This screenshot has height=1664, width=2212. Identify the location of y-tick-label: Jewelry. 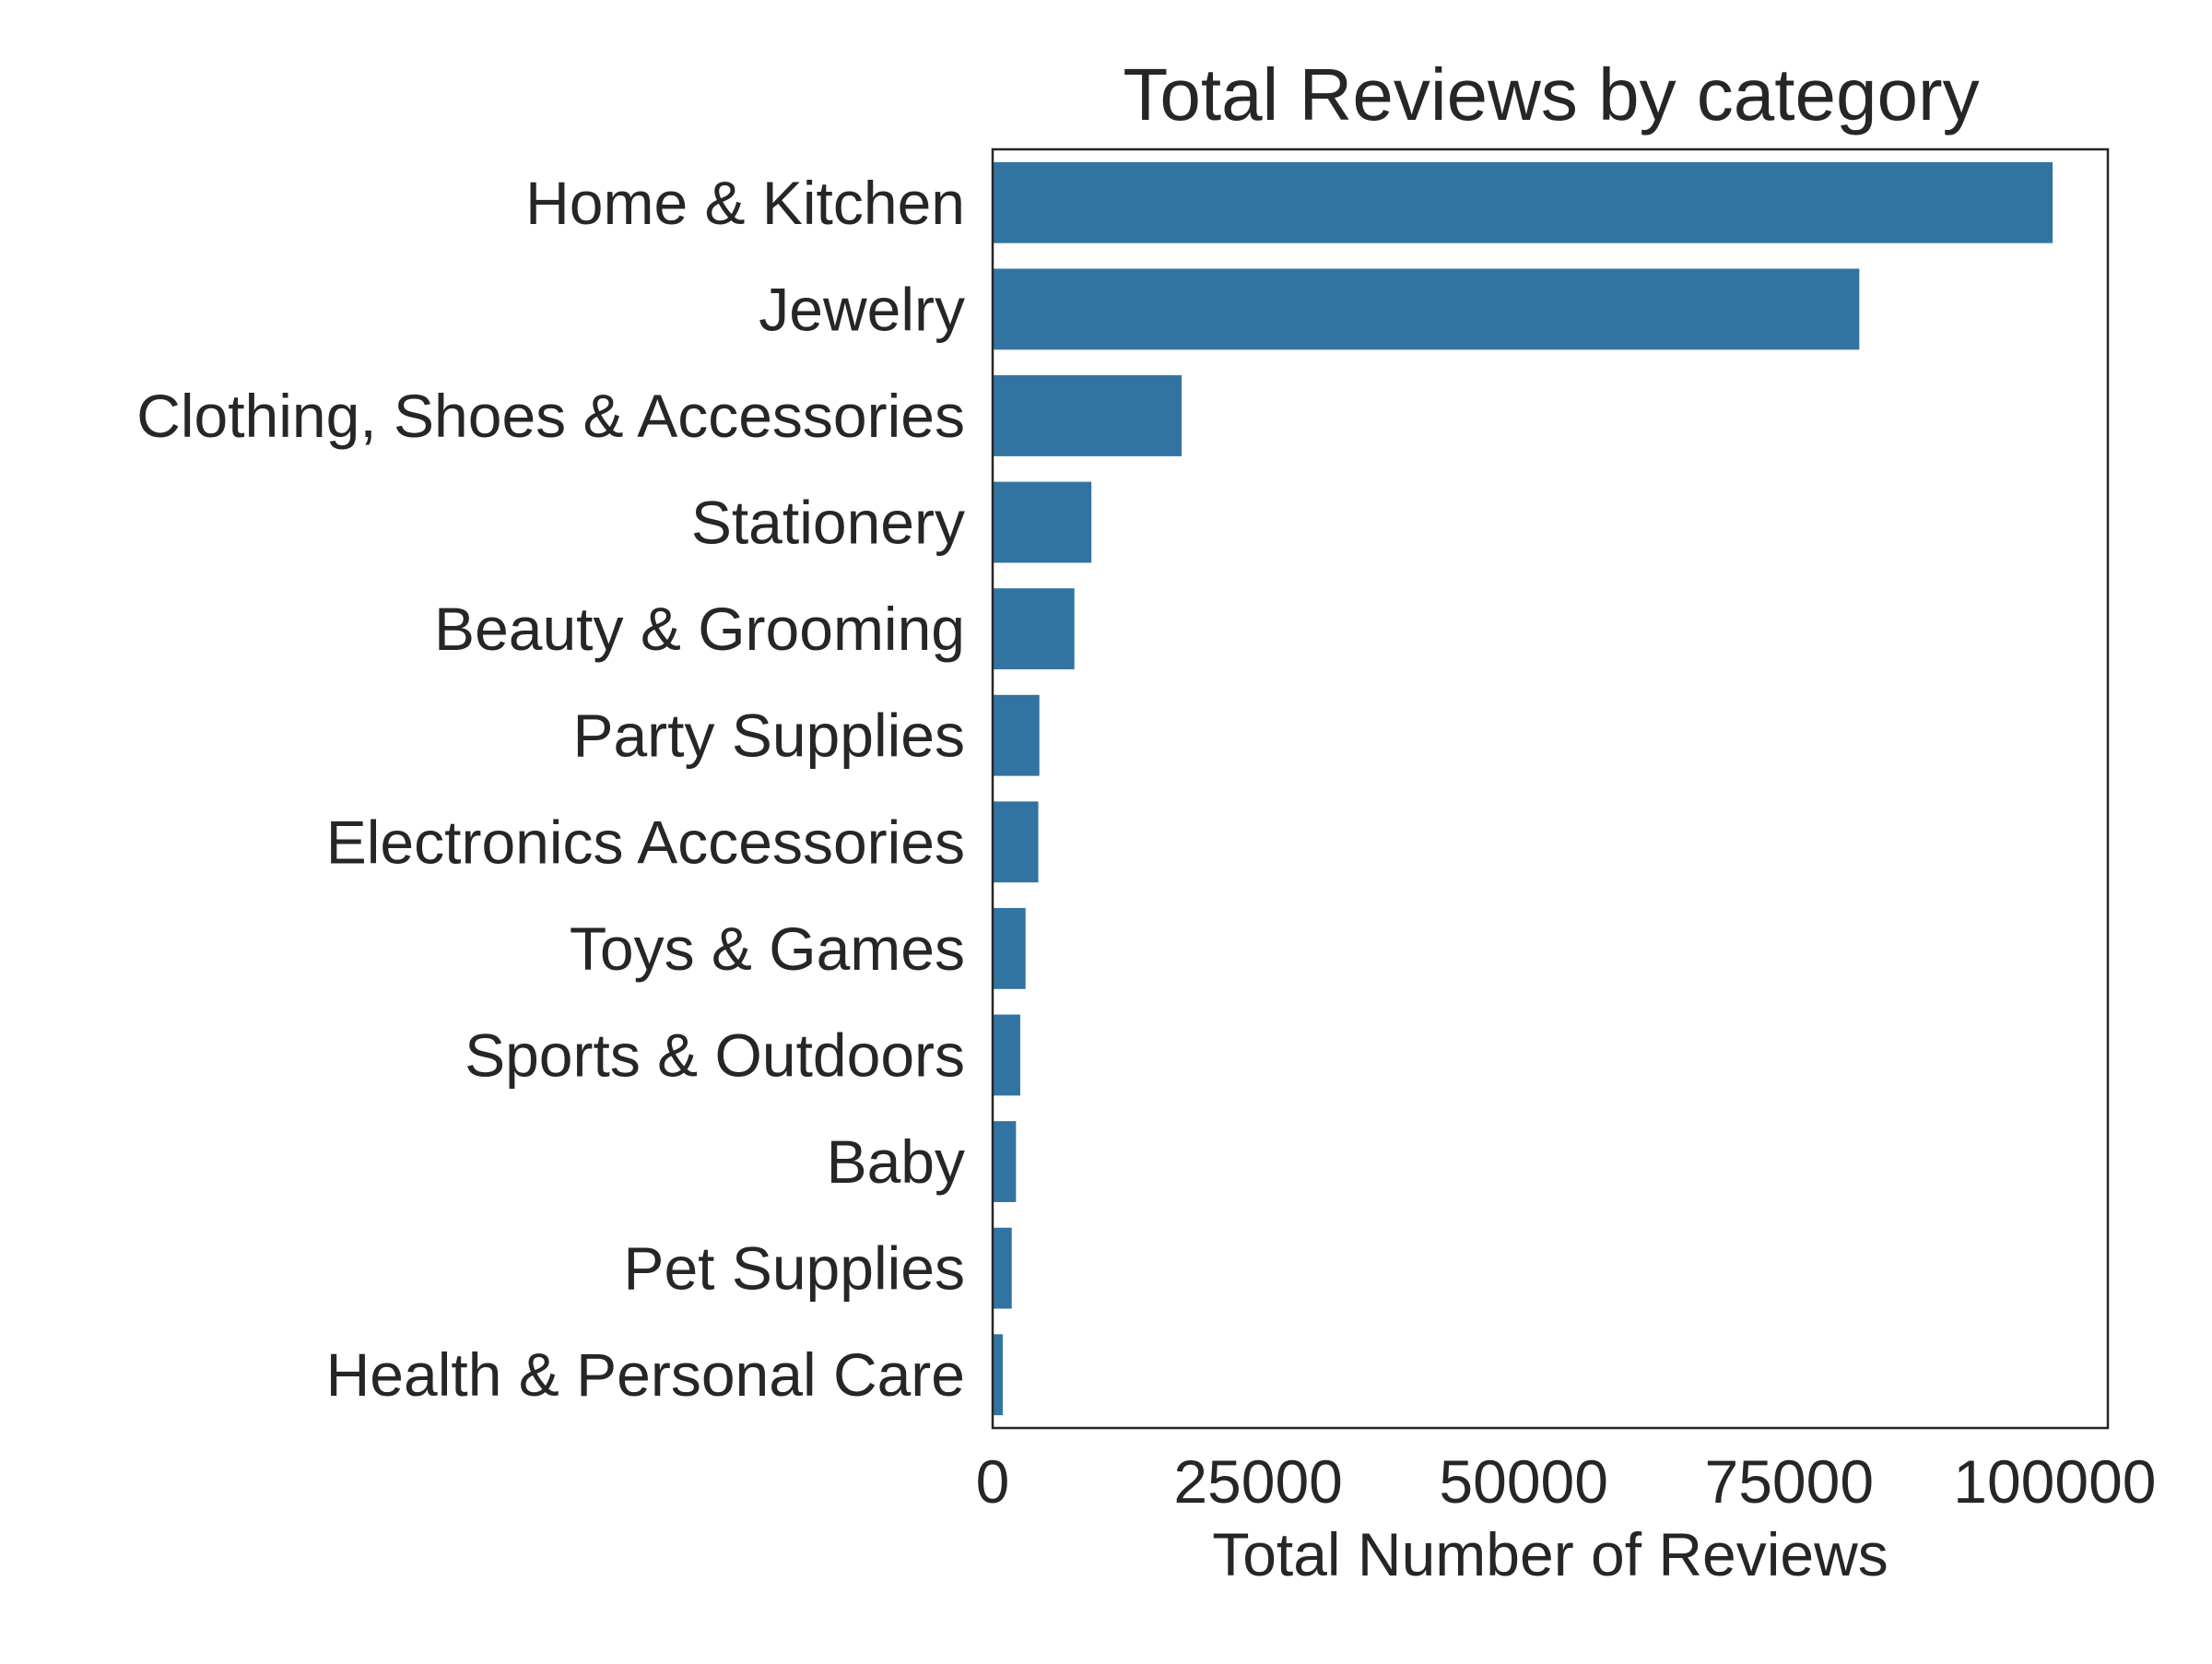
(862, 309).